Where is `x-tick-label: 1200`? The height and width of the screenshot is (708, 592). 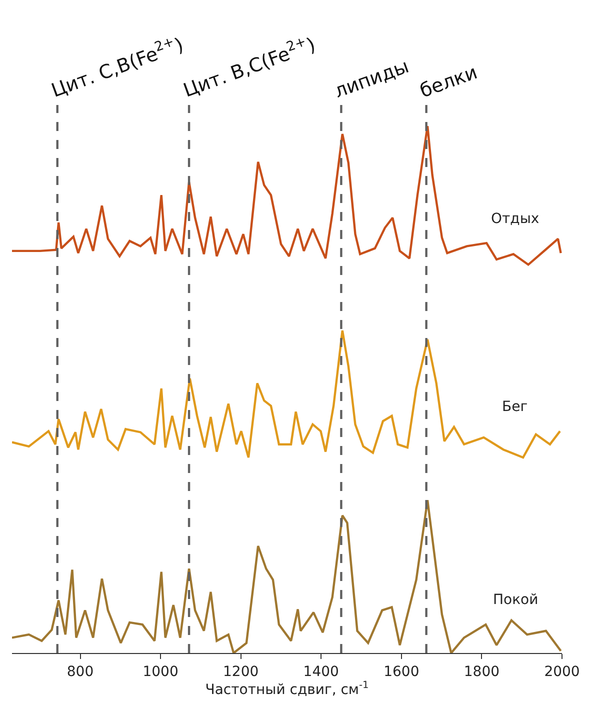 x-tick-label: 1200 is located at coordinates (241, 672).